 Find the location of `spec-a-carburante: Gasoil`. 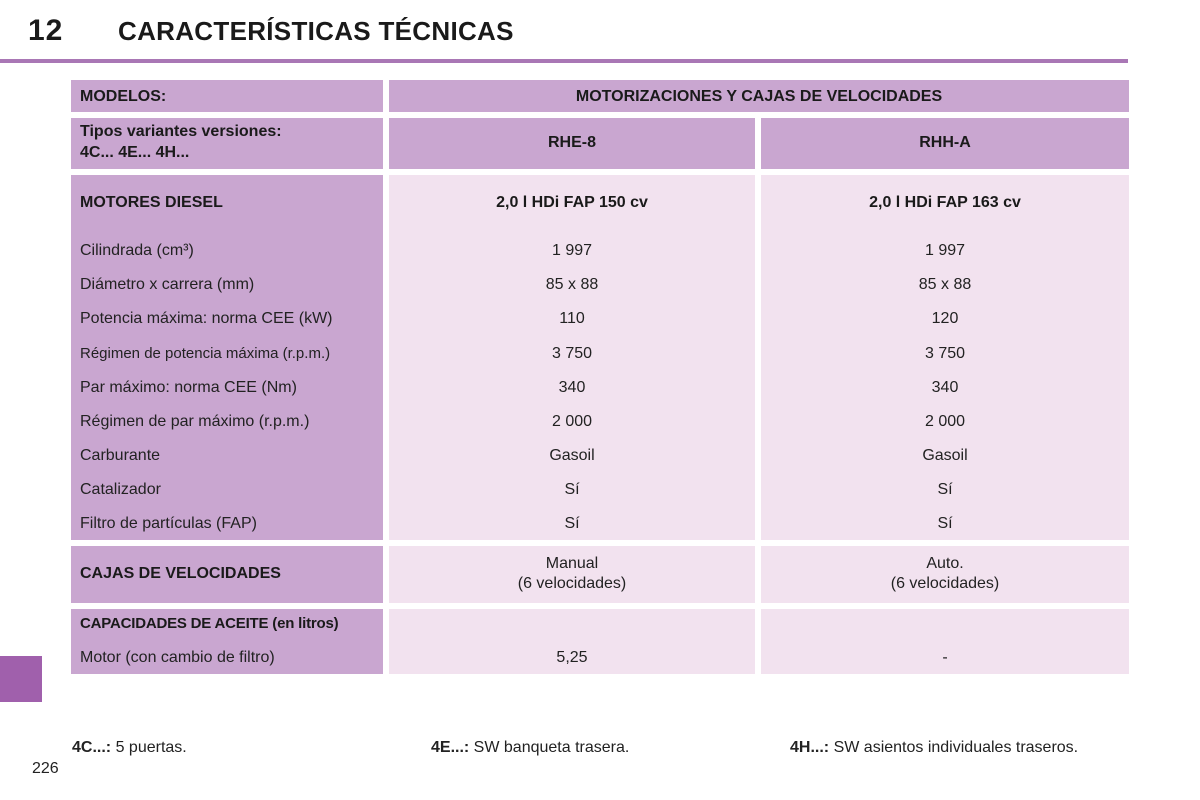

spec-a-carburante: Gasoil is located at coordinates (572, 455).